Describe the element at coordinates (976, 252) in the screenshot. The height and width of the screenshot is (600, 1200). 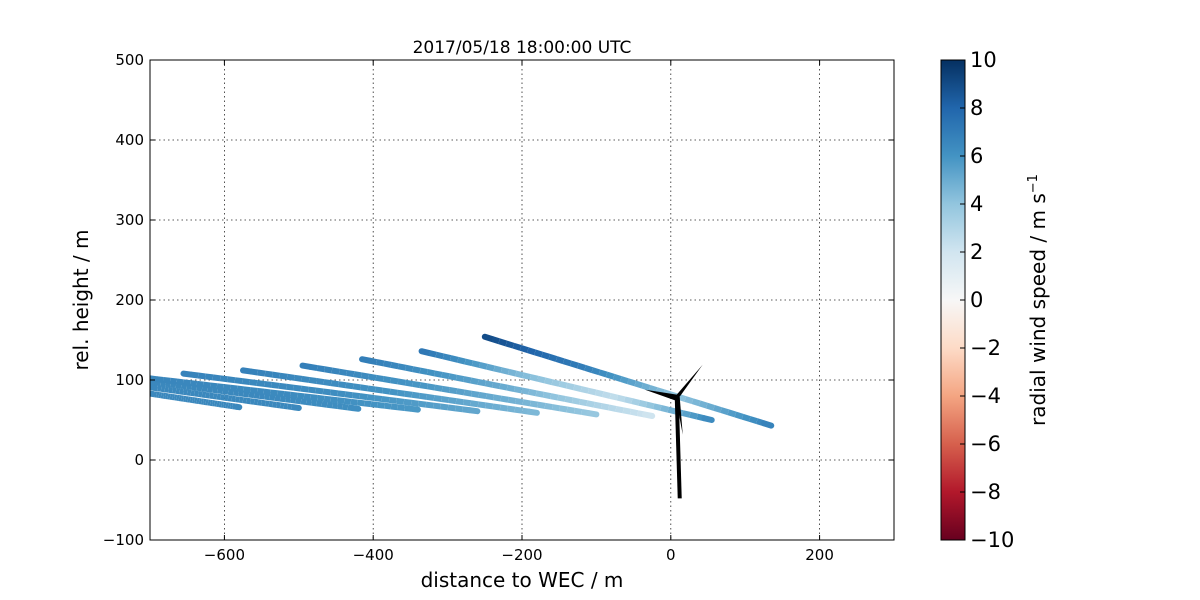
I see `colorbar-tick-label: 2` at that location.